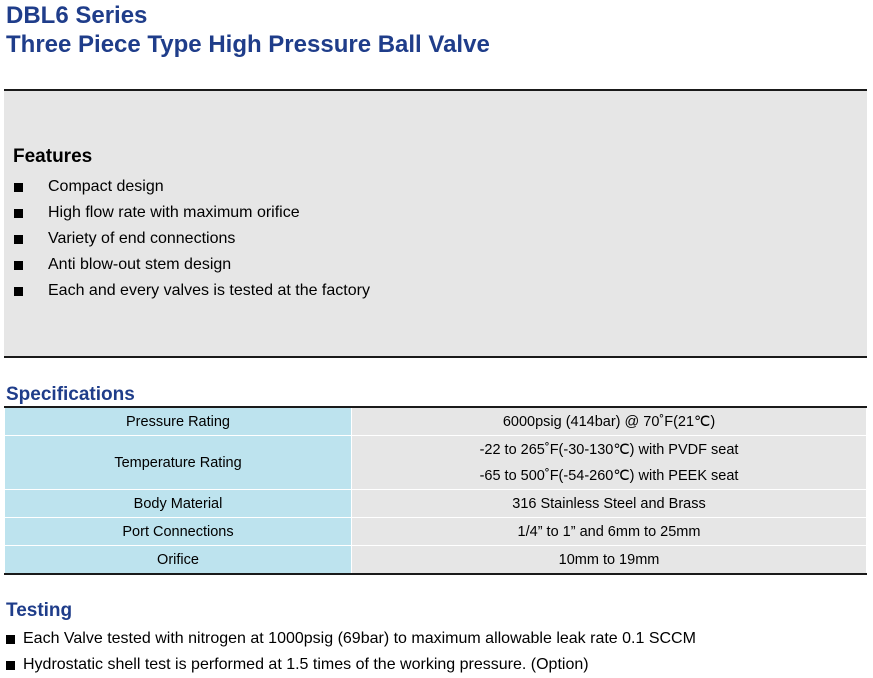 Image resolution: width=873 pixels, height=678 pixels. I want to click on feature-item: Variety of end connections, so click(191, 239).